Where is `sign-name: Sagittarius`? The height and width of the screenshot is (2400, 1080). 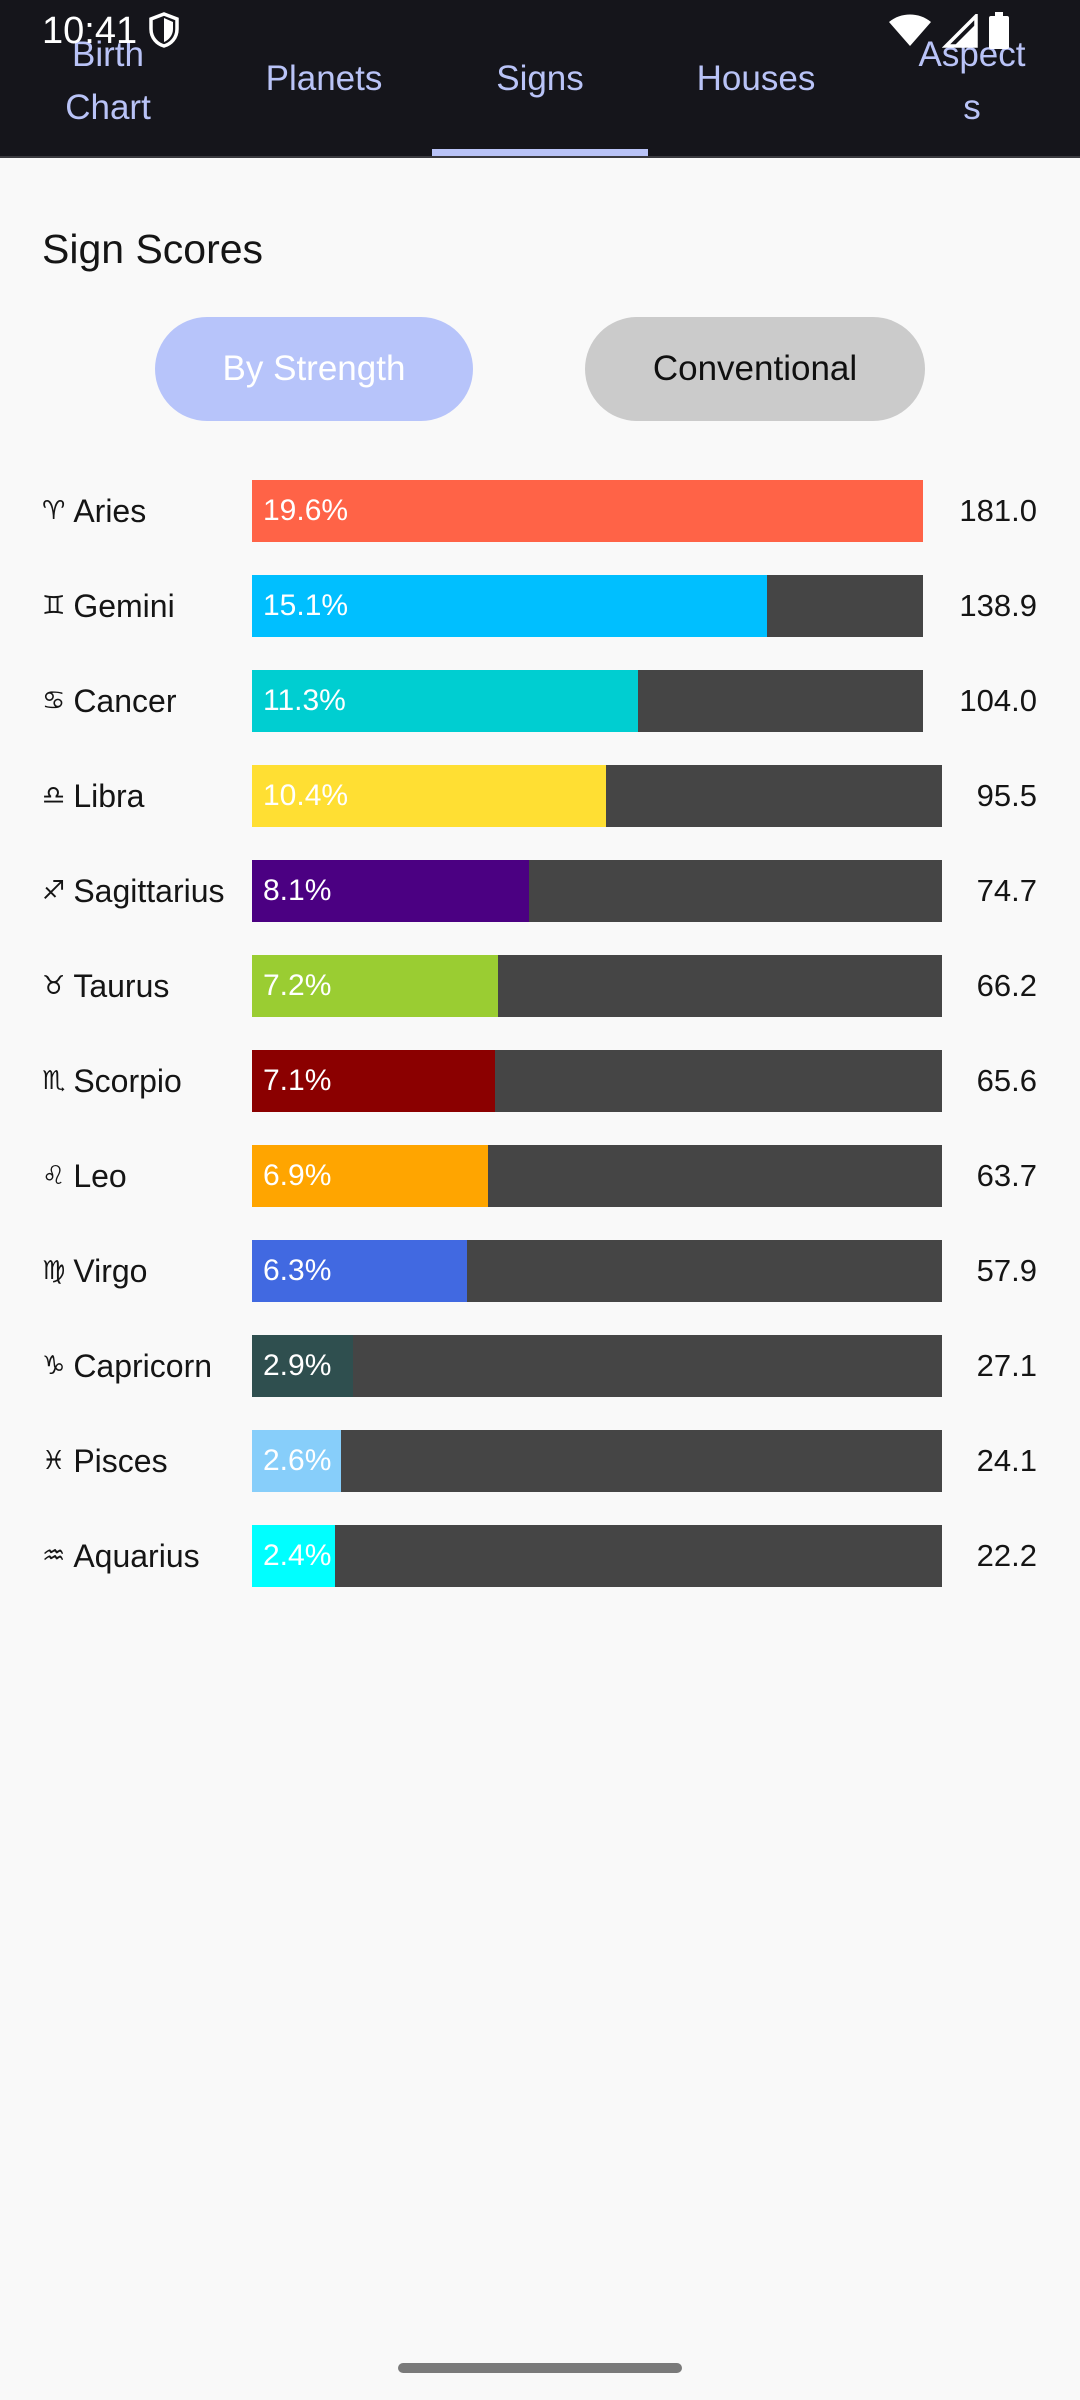 sign-name: Sagittarius is located at coordinates (149, 890).